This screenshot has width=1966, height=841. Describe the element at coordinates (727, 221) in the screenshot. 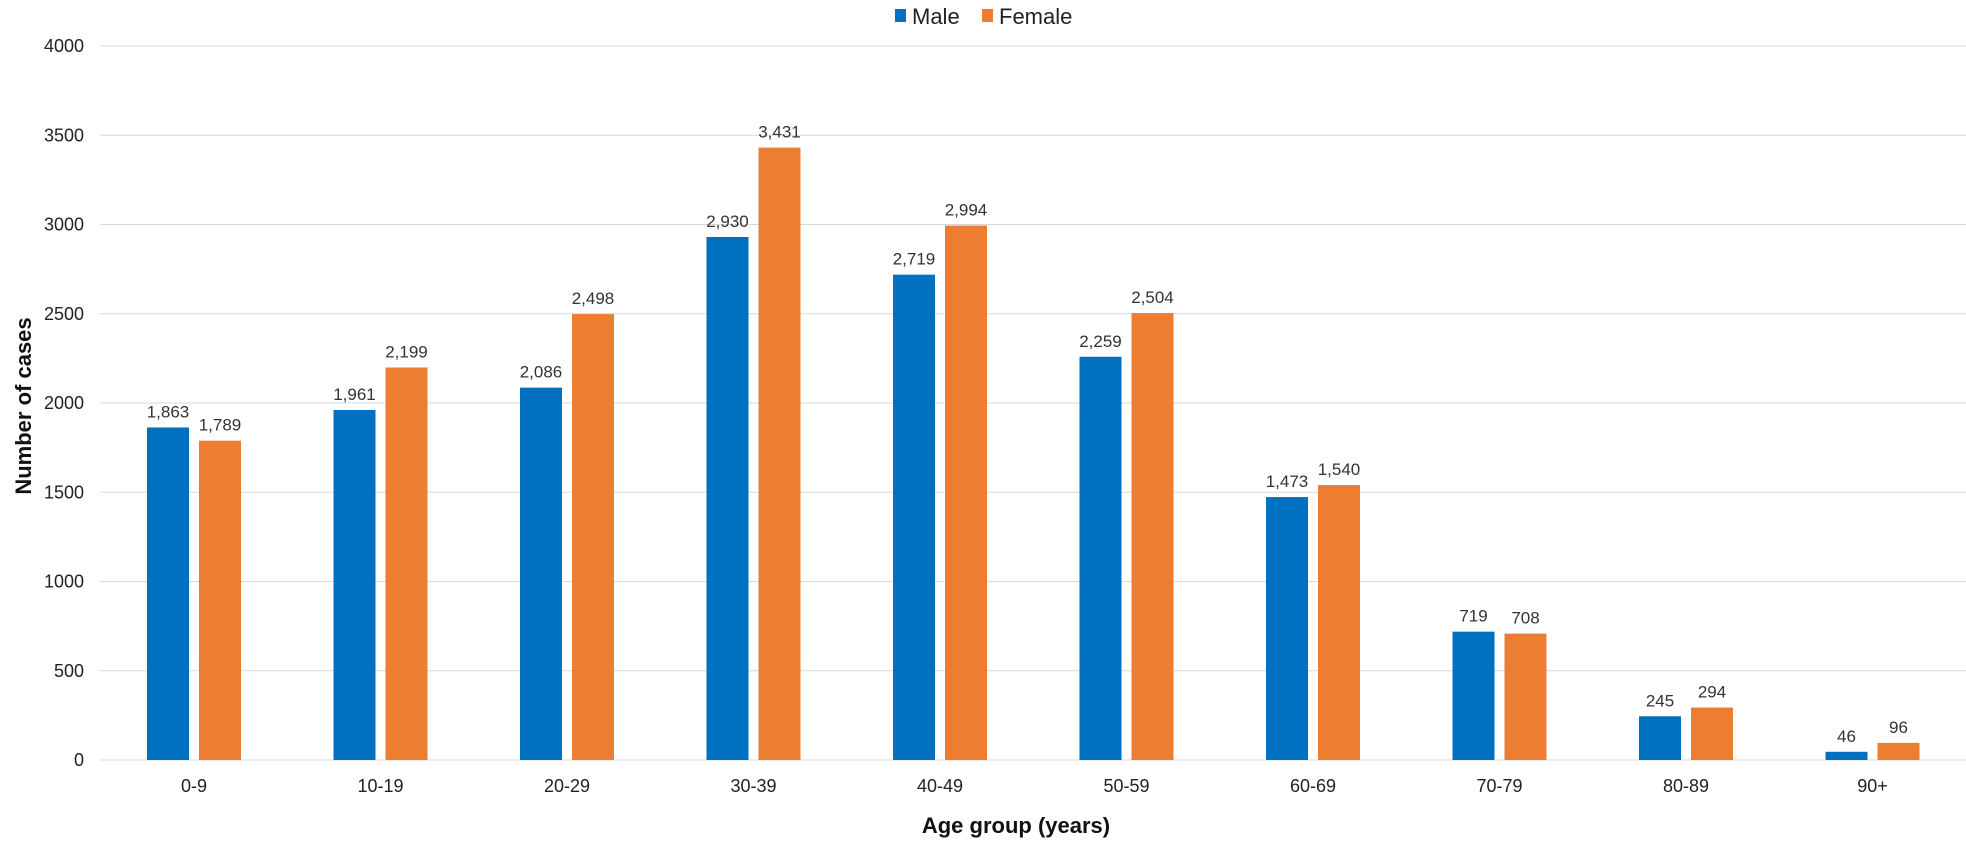

I see `data-label-male-30-39: 2,930` at that location.